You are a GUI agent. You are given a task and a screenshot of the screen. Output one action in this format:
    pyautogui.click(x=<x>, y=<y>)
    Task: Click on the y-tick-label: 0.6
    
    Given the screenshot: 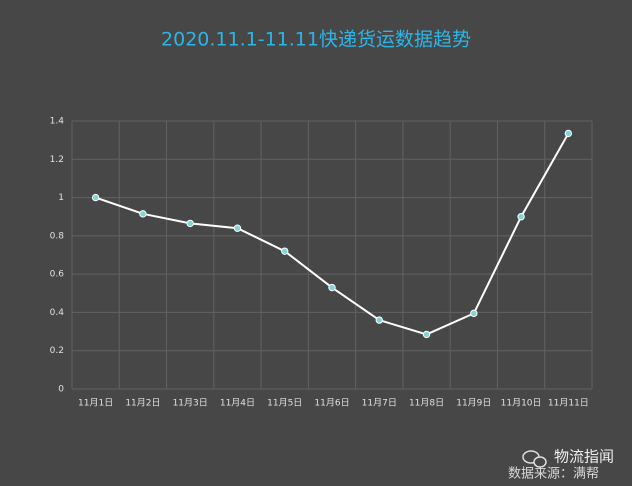 What is the action you would take?
    pyautogui.click(x=57, y=275)
    